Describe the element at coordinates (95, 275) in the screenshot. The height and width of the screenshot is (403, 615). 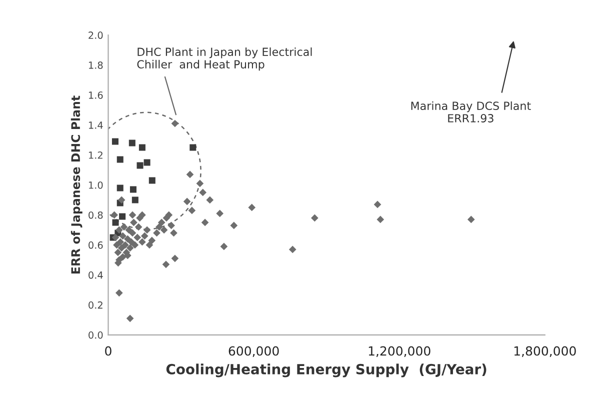
I see `y-tick-label: 0.4` at that location.